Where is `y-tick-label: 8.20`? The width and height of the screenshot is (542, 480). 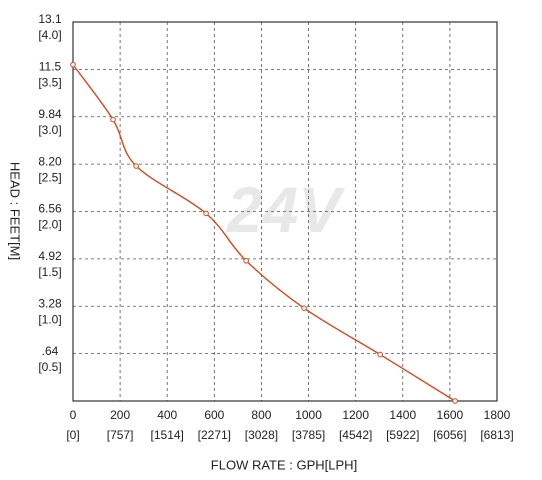 y-tick-label: 8.20 is located at coordinates (50, 161).